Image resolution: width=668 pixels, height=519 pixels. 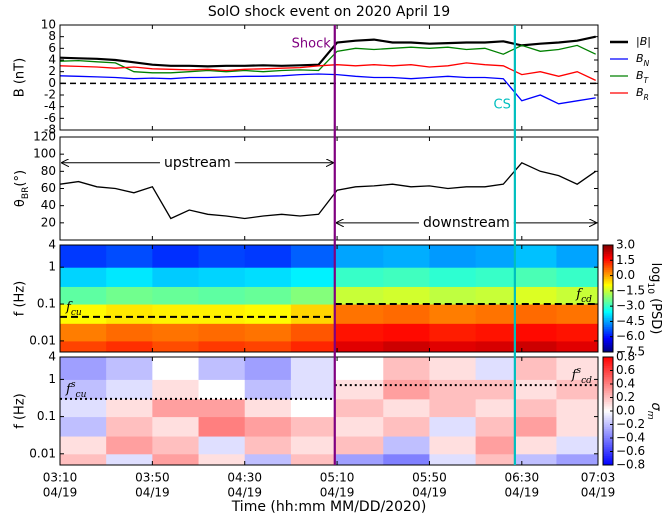 I want to click on event-label: CS, so click(x=502, y=105).